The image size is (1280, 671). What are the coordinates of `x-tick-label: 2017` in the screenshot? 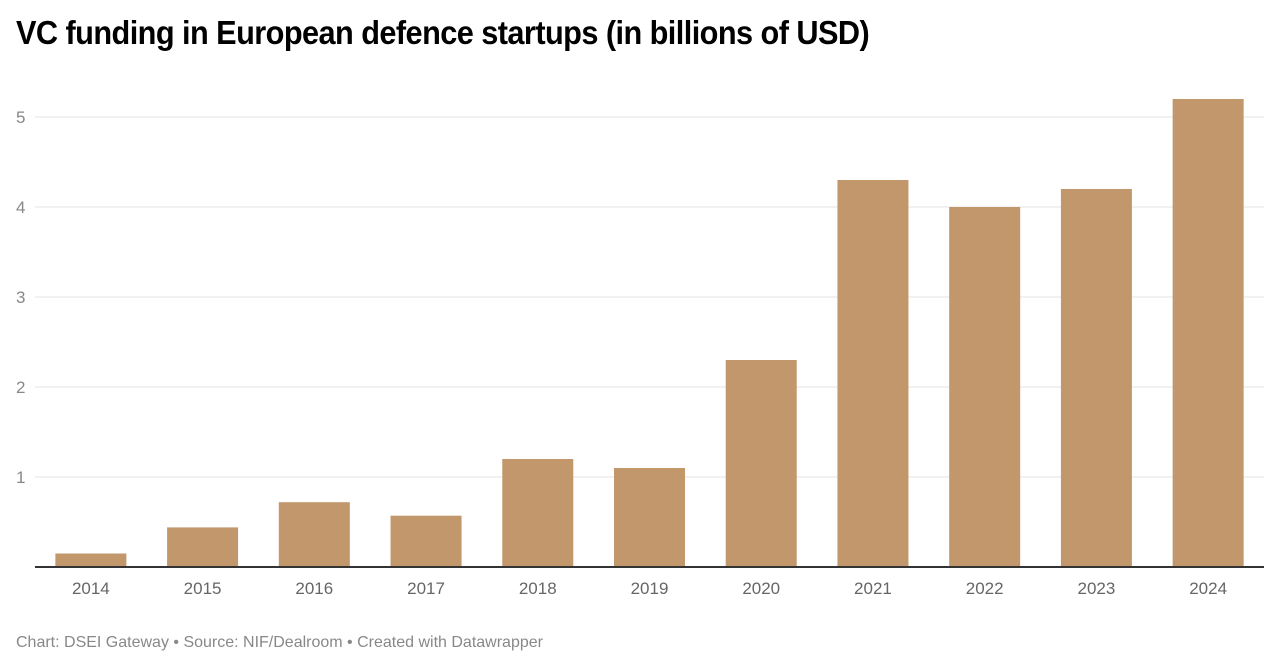 It's located at (426, 588).